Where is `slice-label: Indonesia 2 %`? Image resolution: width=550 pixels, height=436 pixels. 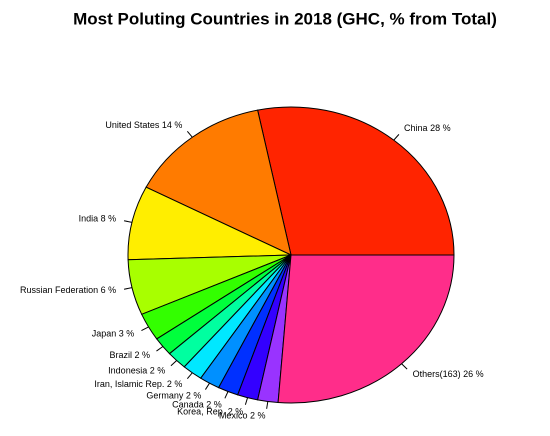 slice-label: Indonesia 2 % is located at coordinates (136, 370).